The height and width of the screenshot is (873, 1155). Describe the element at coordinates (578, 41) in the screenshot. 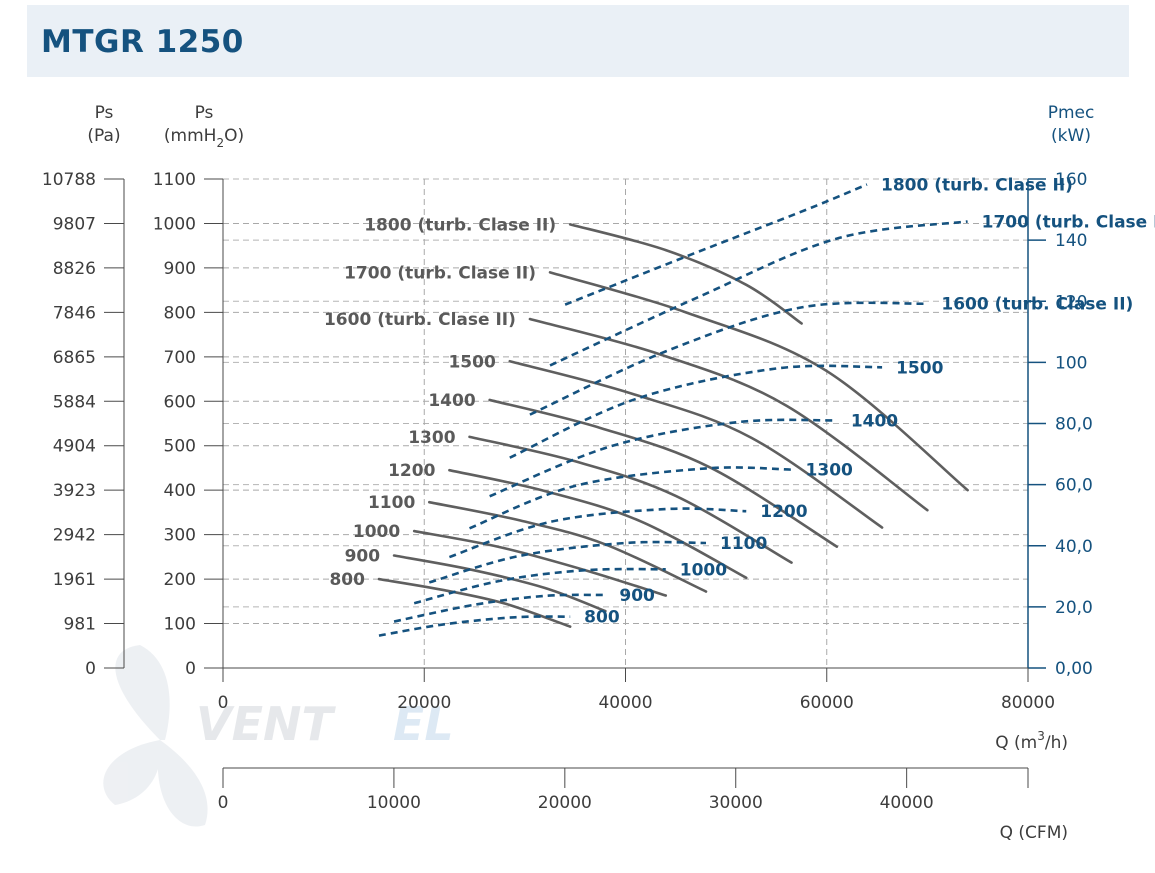

I see `title-bar: MTGR 1250` at that location.